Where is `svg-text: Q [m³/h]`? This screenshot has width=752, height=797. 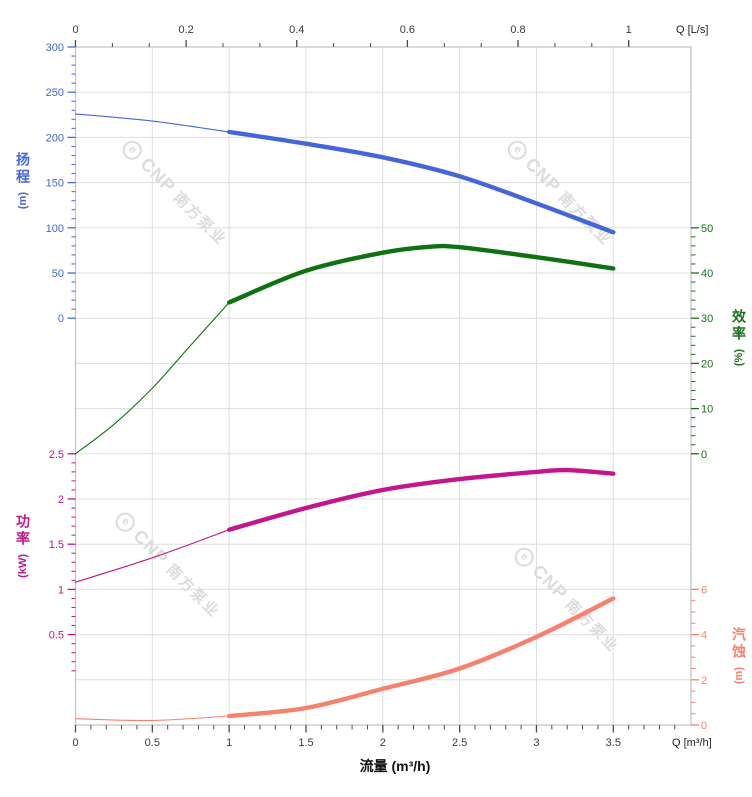 svg-text: Q [m³/h] is located at coordinates (692, 743).